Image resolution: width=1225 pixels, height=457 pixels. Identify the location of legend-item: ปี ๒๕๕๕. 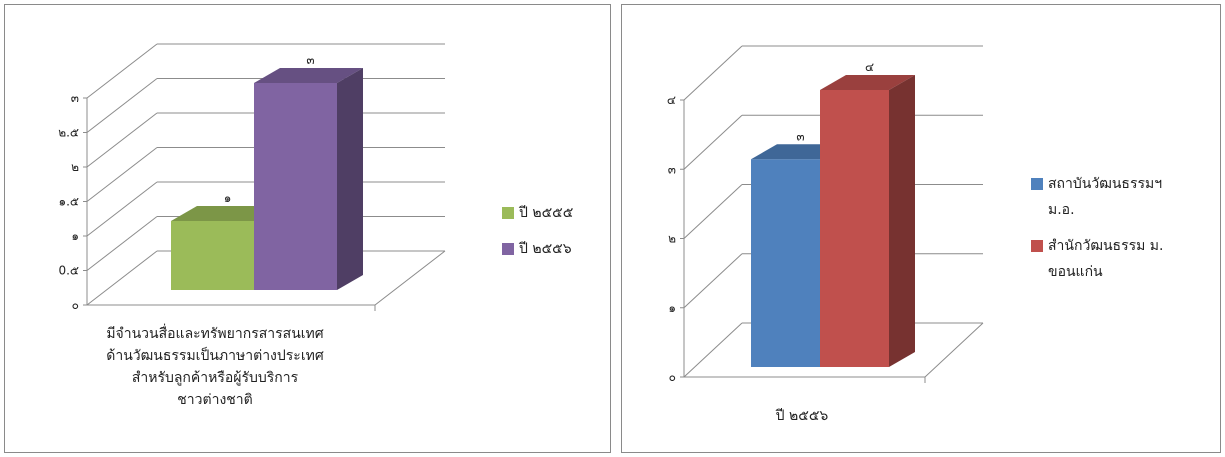
(537, 213).